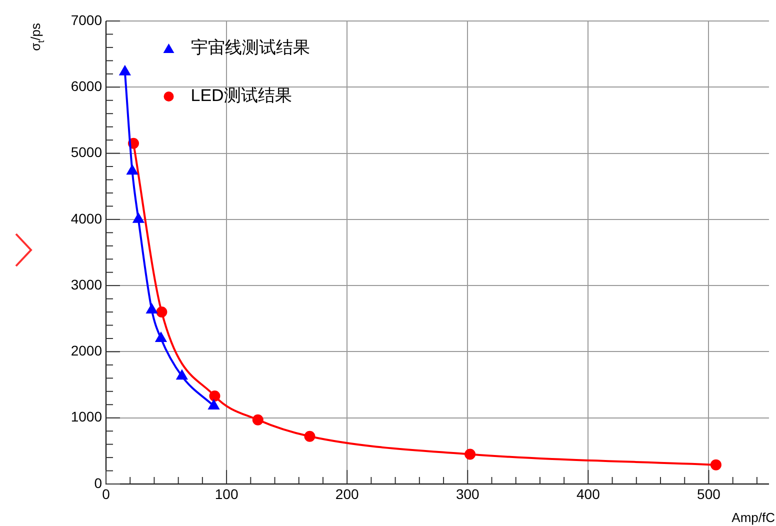  What do you see at coordinates (241, 96) in the screenshot?
I see `legend-label: LED测试结果` at bounding box center [241, 96].